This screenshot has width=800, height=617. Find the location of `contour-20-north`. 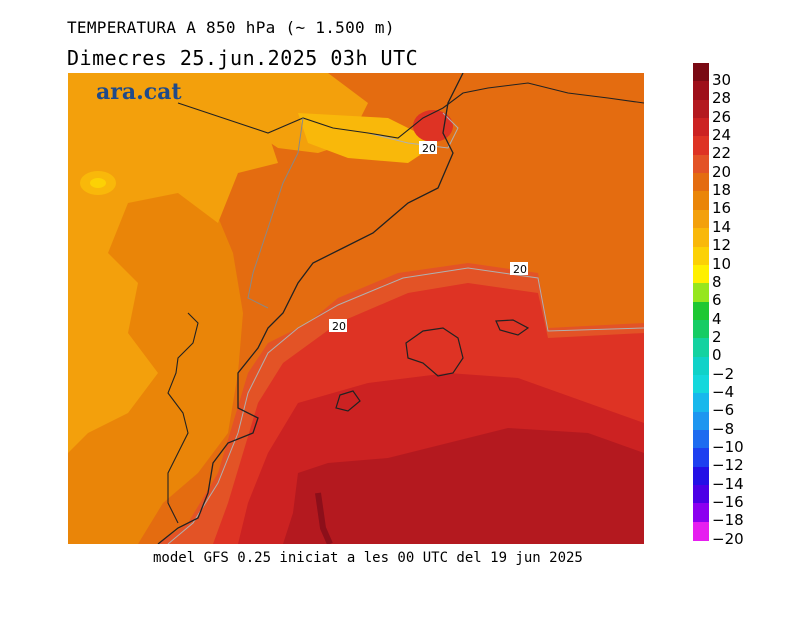

contour-20-north is located at coordinates (413, 130).